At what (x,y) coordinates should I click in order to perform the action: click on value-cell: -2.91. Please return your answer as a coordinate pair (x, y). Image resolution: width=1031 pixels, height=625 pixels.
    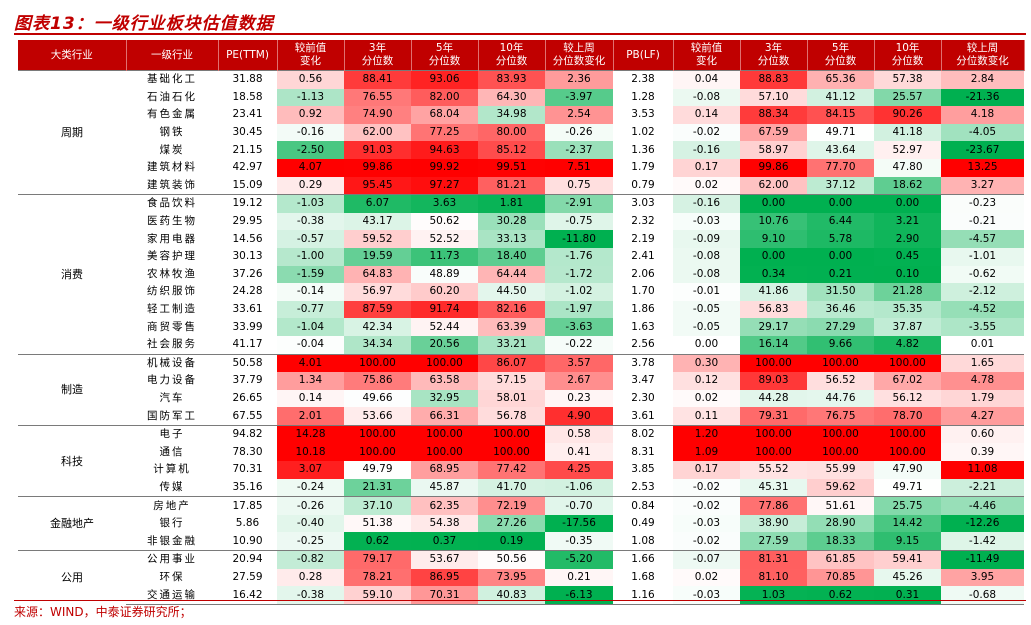
    Looking at the image, I should click on (579, 203).